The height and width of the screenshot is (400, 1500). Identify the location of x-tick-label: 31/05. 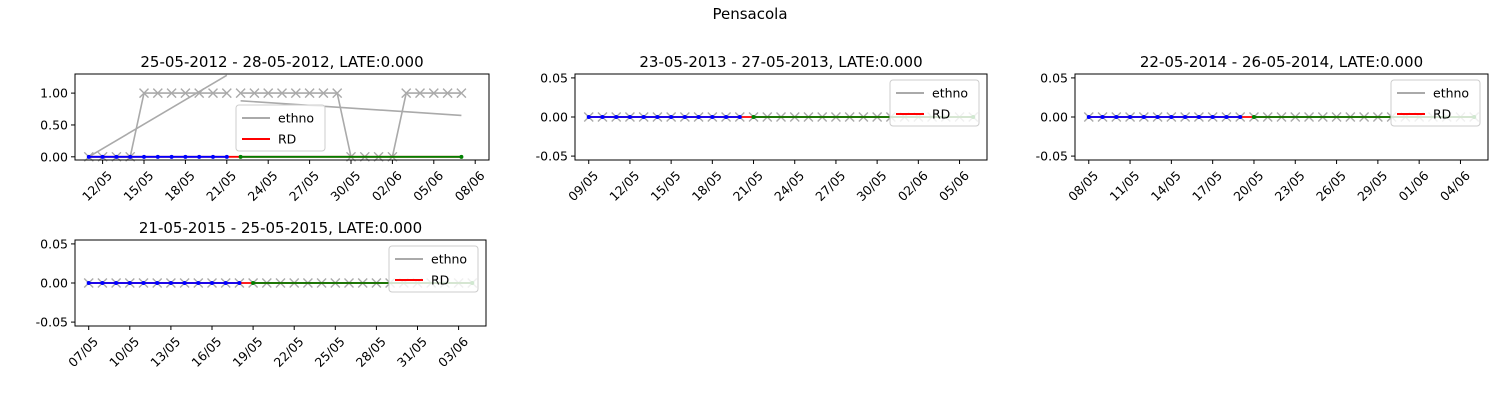
(412, 352).